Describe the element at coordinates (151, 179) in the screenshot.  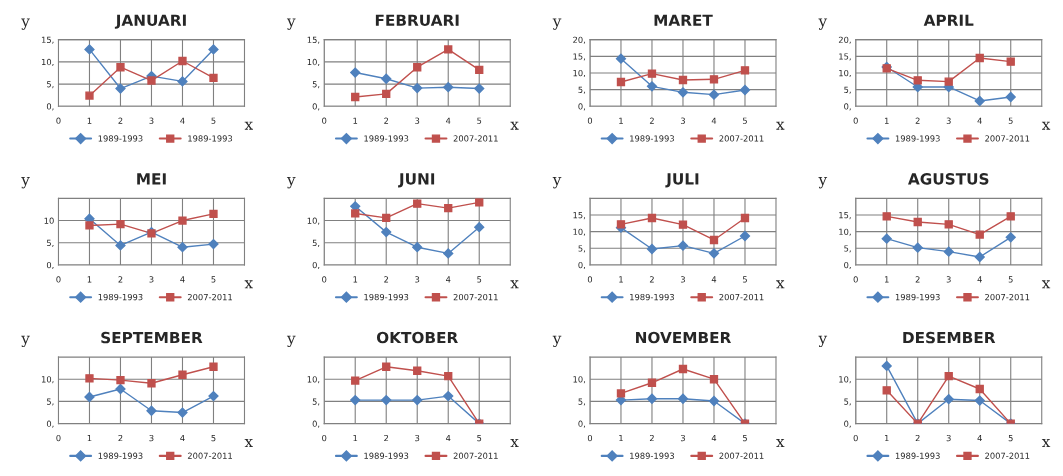
I see `chart-title: MEI` at that location.